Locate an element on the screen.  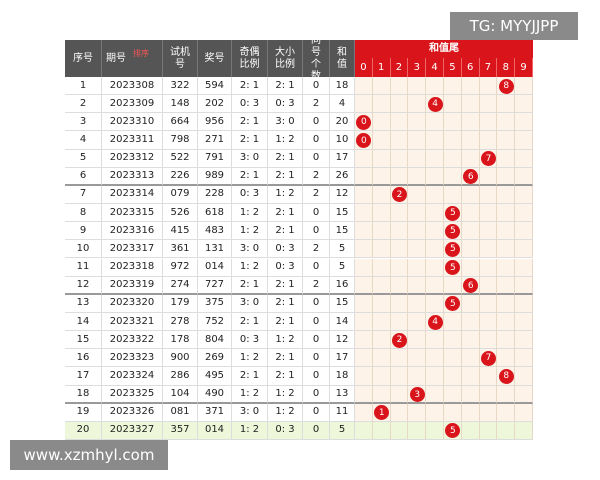
cell: 2023312 is located at coordinates (132, 158).